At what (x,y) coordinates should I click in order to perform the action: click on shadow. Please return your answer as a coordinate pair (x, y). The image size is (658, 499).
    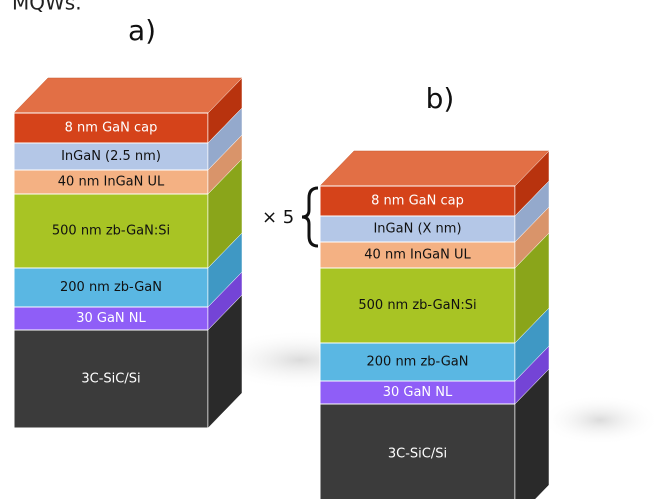
    Looking at the image, I should click on (599, 420).